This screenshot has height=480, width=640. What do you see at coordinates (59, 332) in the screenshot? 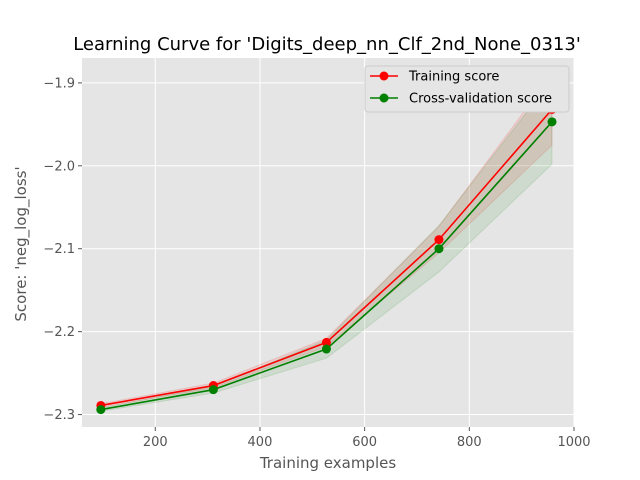
I see `y-tick-label: −2.2` at bounding box center [59, 332].